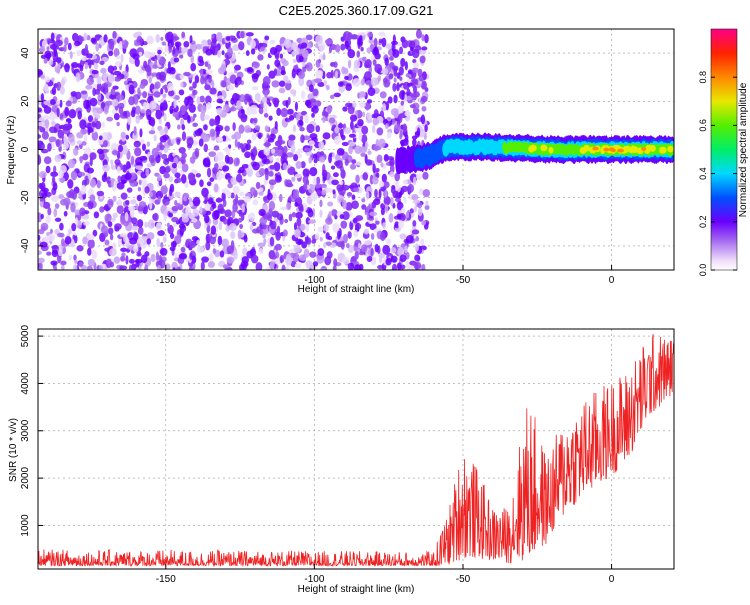 The width and height of the screenshot is (750, 605). What do you see at coordinates (25, 101) in the screenshot?
I see `spectrogram-ytick-label: 20` at bounding box center [25, 101].